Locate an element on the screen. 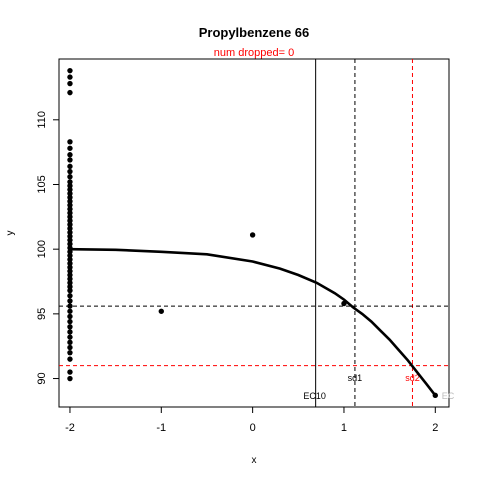 The width and height of the screenshot is (480, 480). x-tick-label: 0 is located at coordinates (253, 428).